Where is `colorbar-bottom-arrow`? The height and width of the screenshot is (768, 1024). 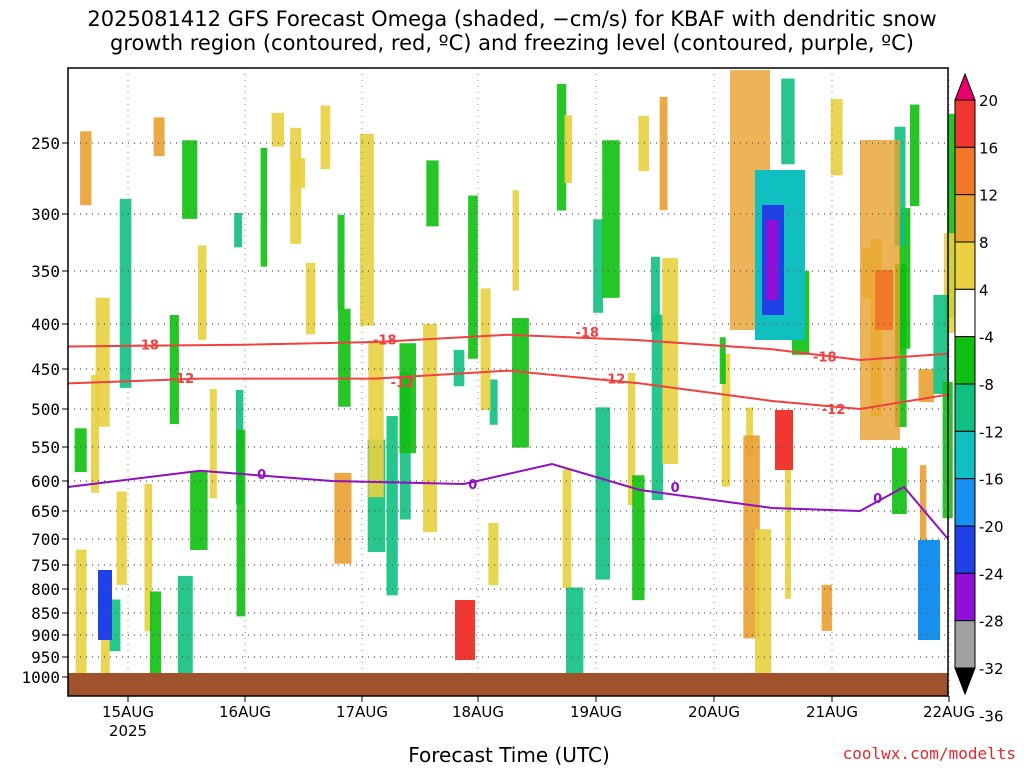
colorbar-bottom-arrow is located at coordinates (965, 681).